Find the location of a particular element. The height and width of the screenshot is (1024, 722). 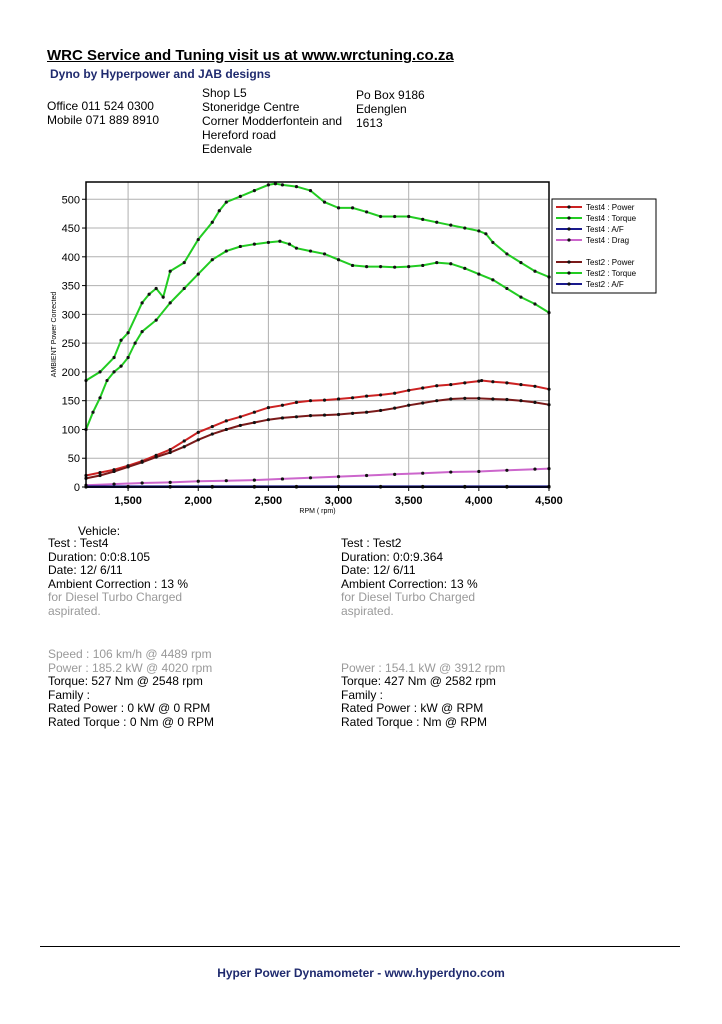

test2-date: Date: 12/ 6/11 is located at coordinates (378, 570).